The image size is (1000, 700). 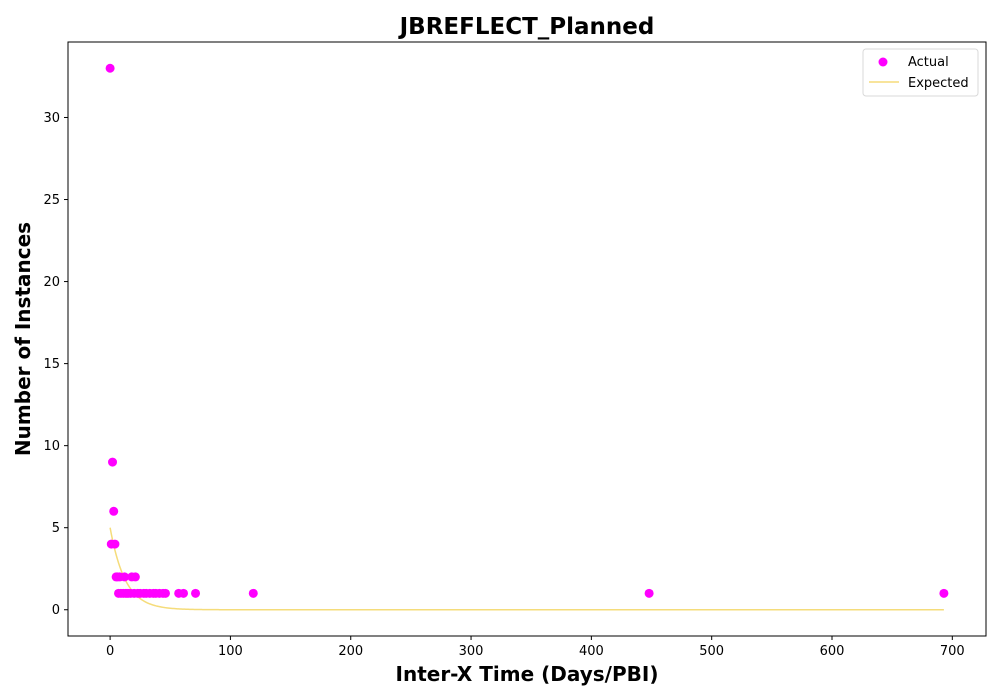 What do you see at coordinates (51, 118) in the screenshot?
I see `y-tick-label: 30` at bounding box center [51, 118].